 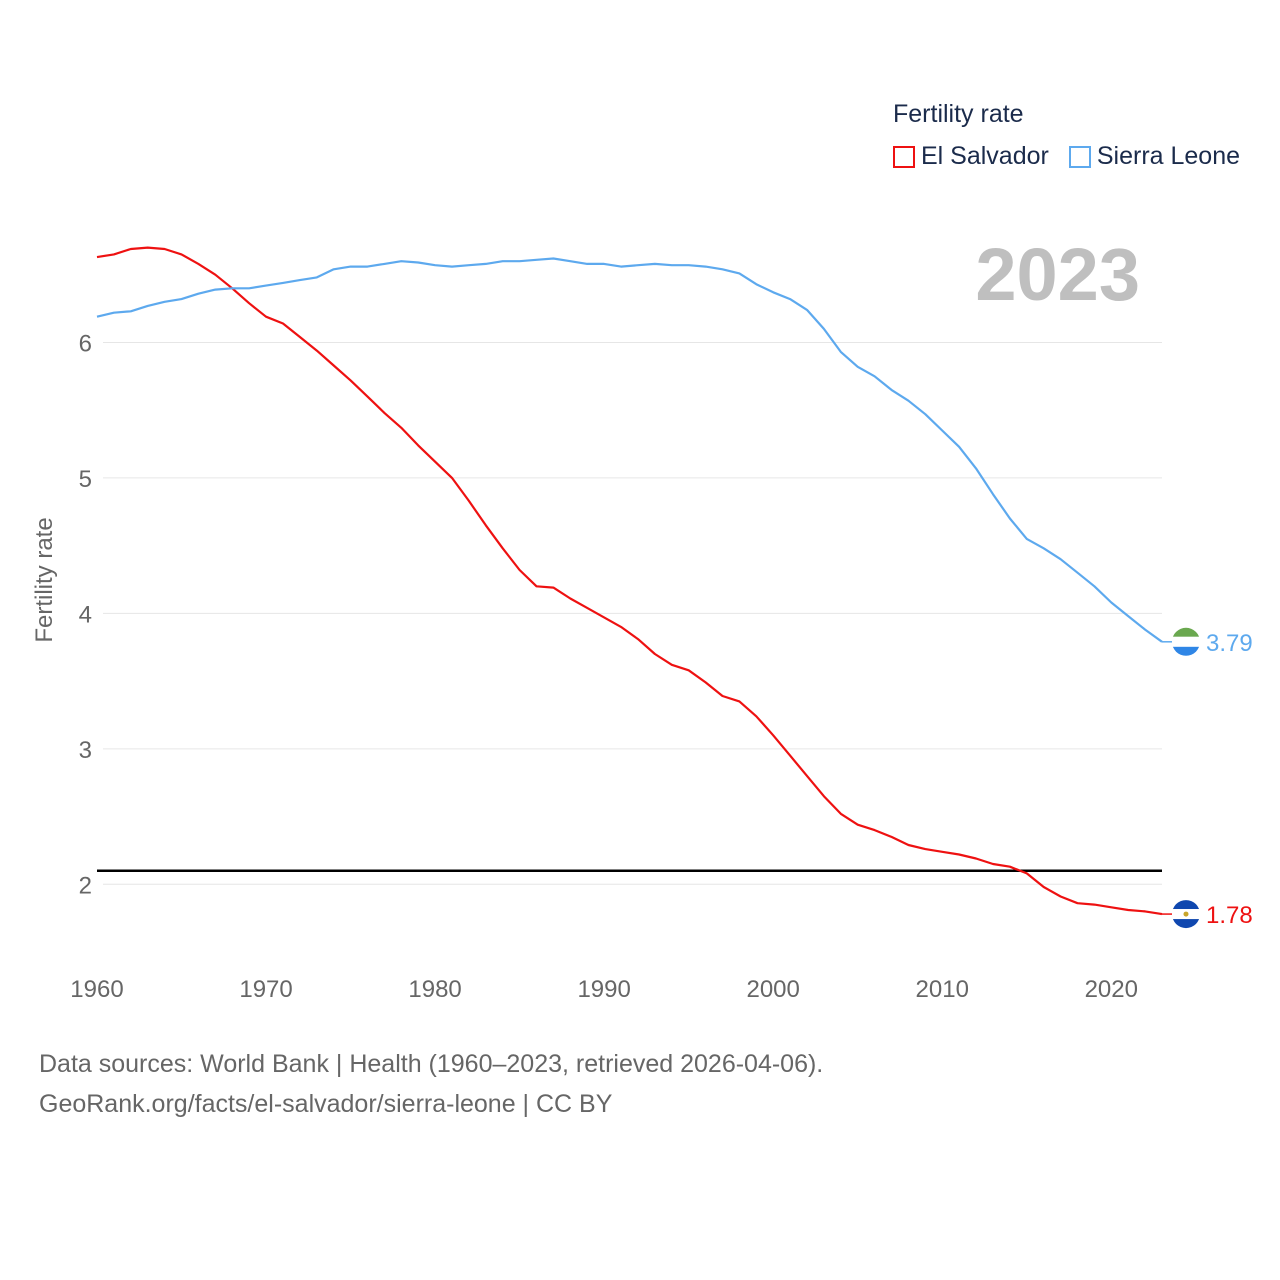 I want to click on end-value-label-sierra-leone: 3.79, so click(x=1229, y=643).